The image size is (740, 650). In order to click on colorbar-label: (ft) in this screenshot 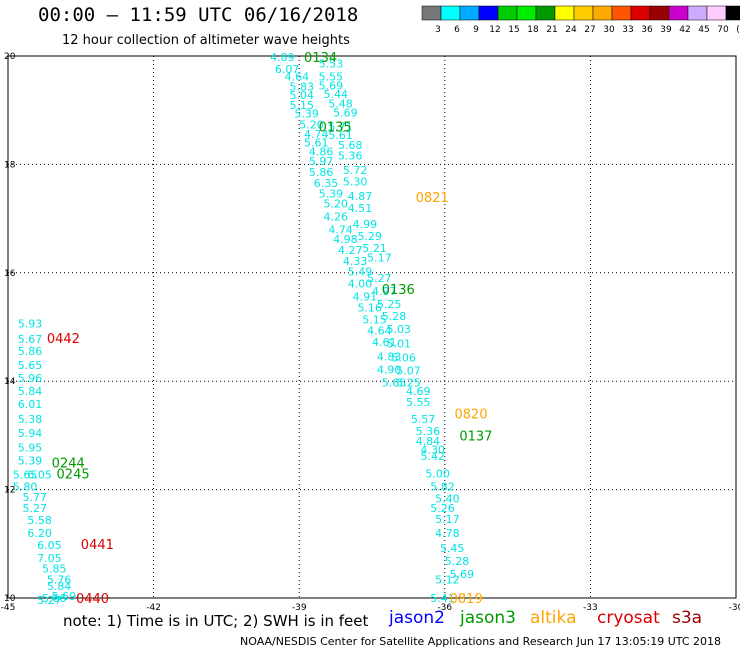, I will do `click(738, 30)`.